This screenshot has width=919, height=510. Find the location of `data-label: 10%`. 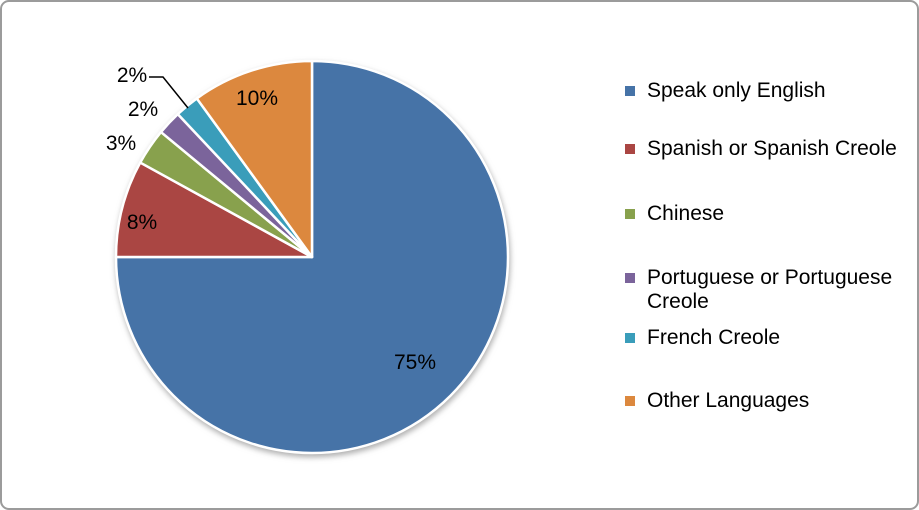

data-label: 10% is located at coordinates (257, 98).